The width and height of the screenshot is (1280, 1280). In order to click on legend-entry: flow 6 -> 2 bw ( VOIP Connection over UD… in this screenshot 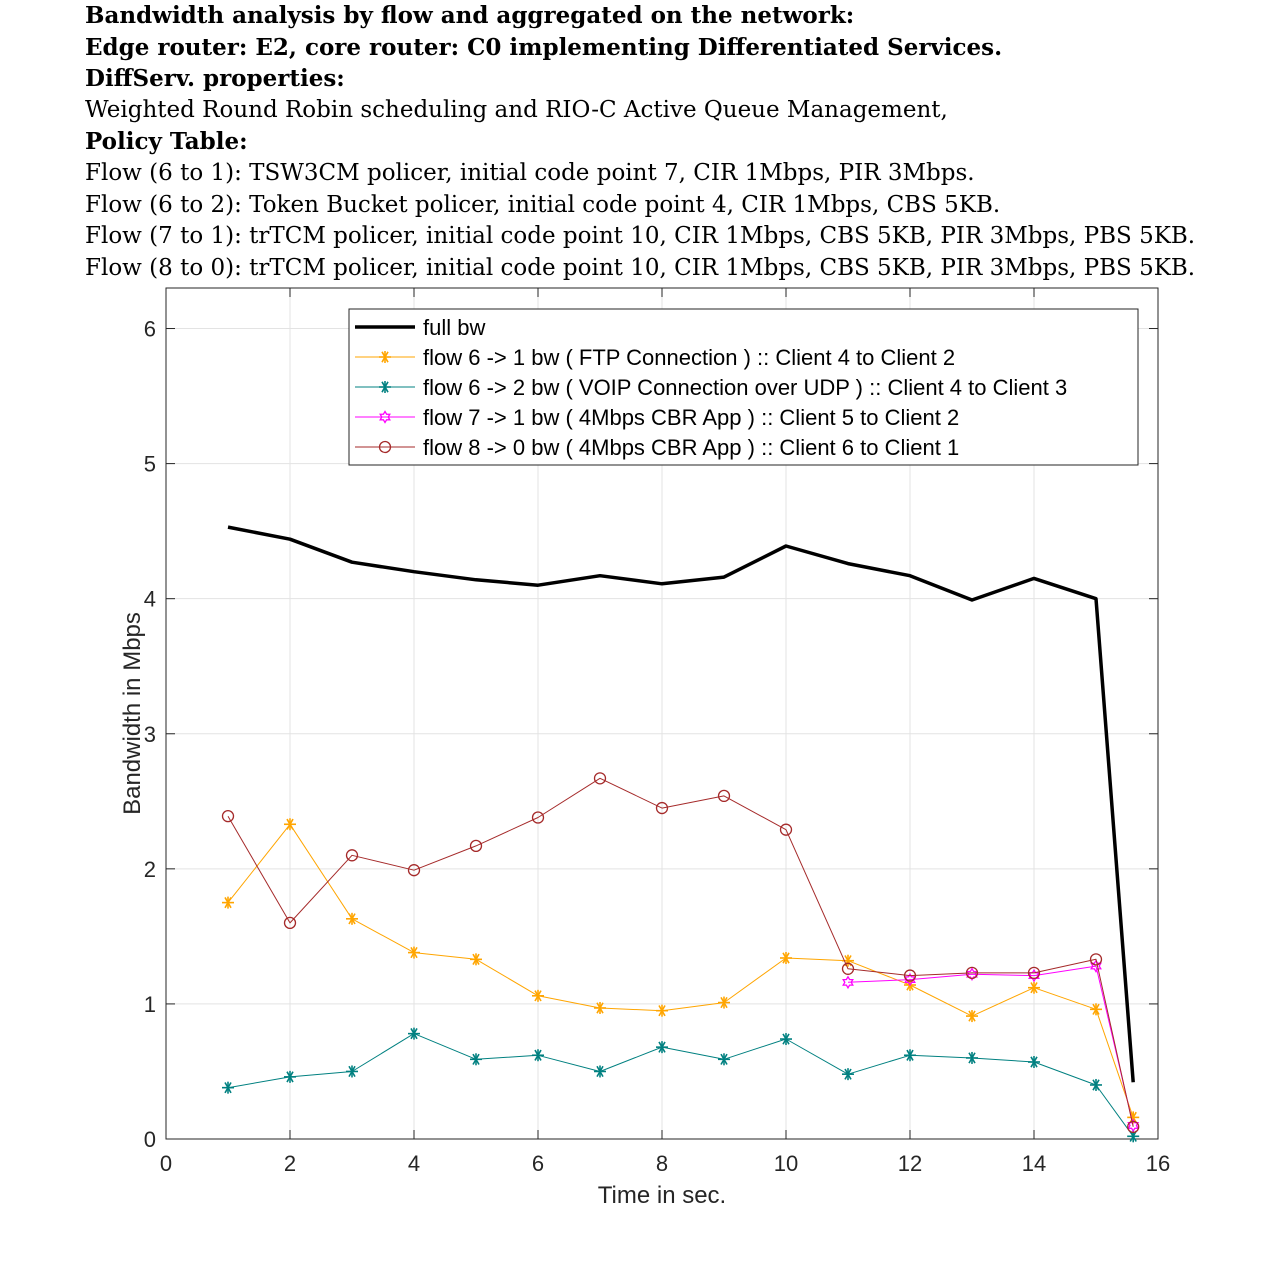, I will do `click(711, 387)`.